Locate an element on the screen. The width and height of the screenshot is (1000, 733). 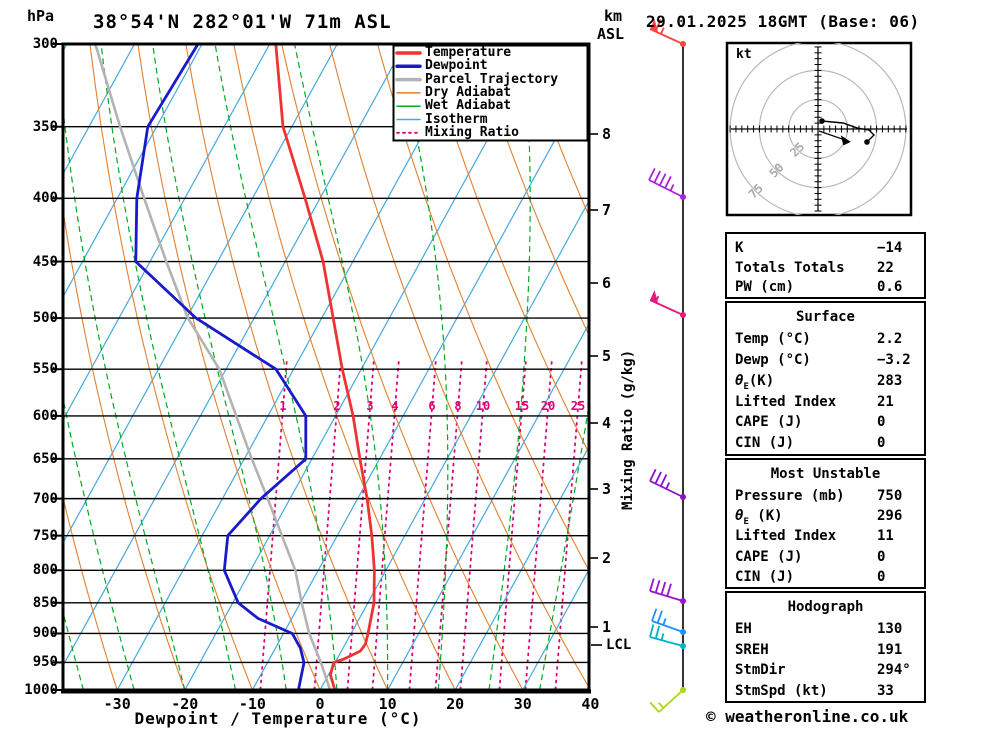
km-tick-label: 6 is located at coordinates (607, 283).